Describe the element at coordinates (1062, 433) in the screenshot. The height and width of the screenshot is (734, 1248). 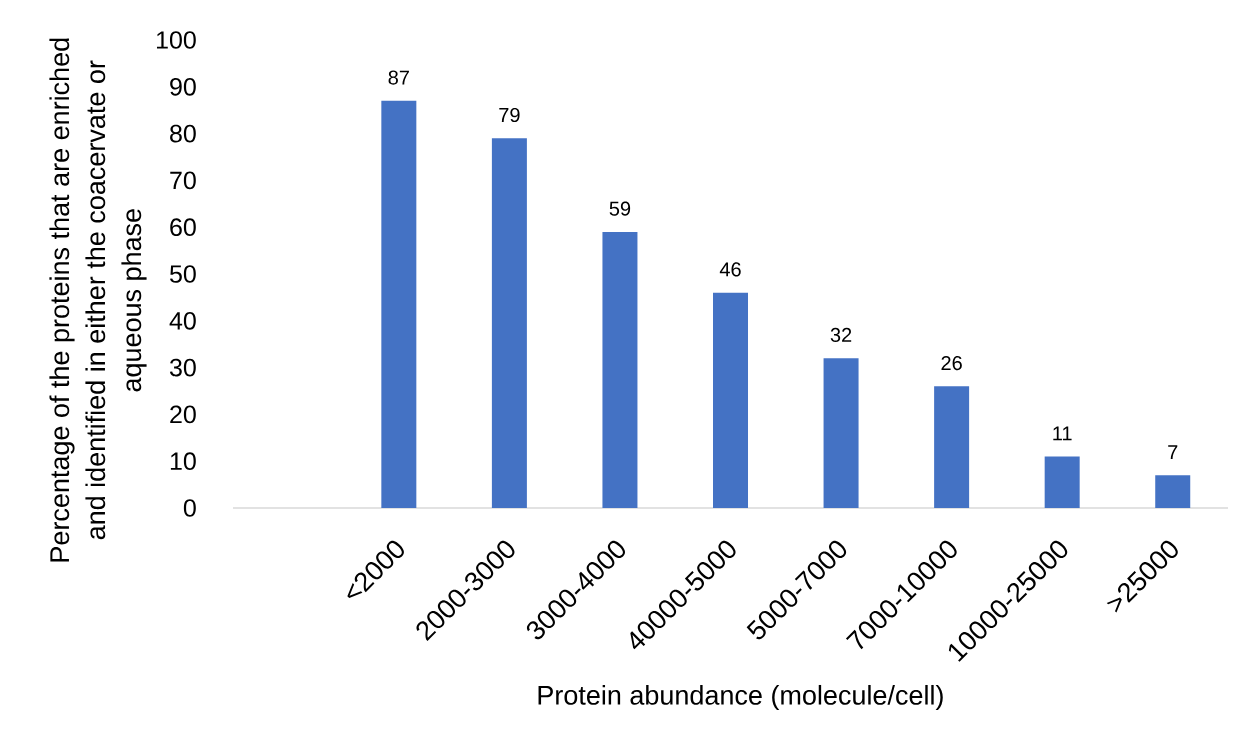
I see `data-label: 11` at that location.